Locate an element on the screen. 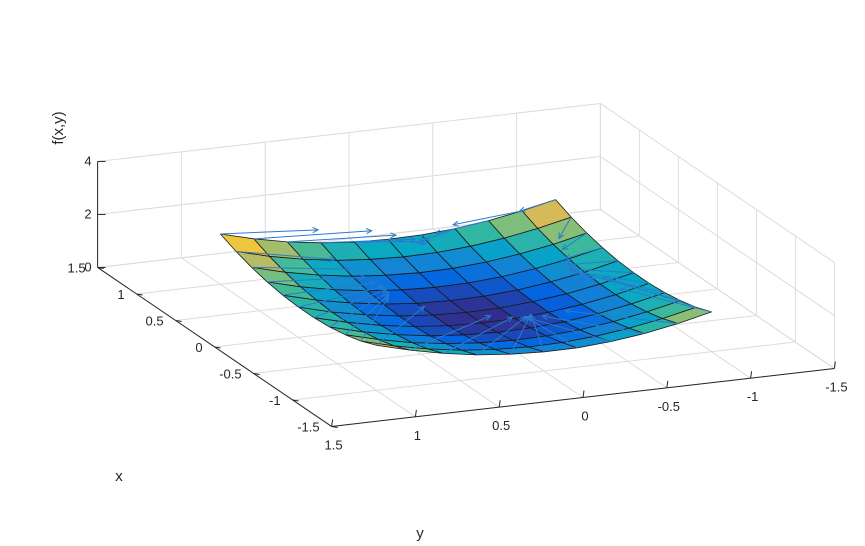 This screenshot has height=546, width=865. x-tick-label: 1.5 is located at coordinates (77, 267).